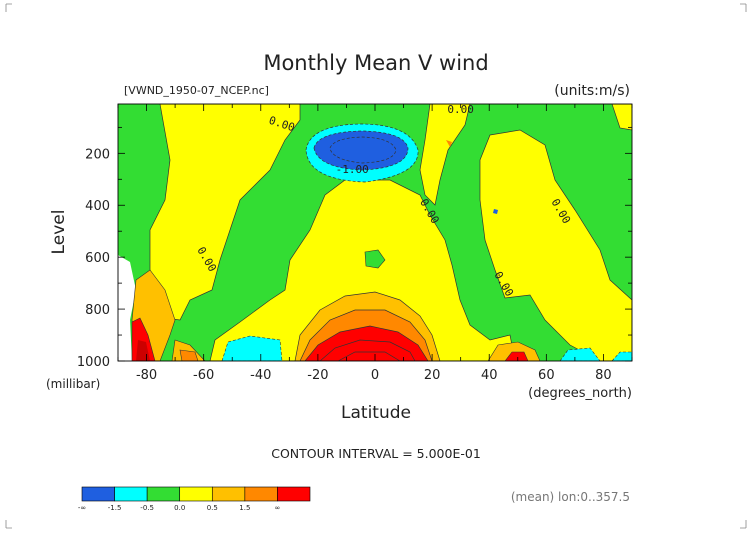  Describe the element at coordinates (603, 375) in the screenshot. I see `x-tick-label: 80` at that location.